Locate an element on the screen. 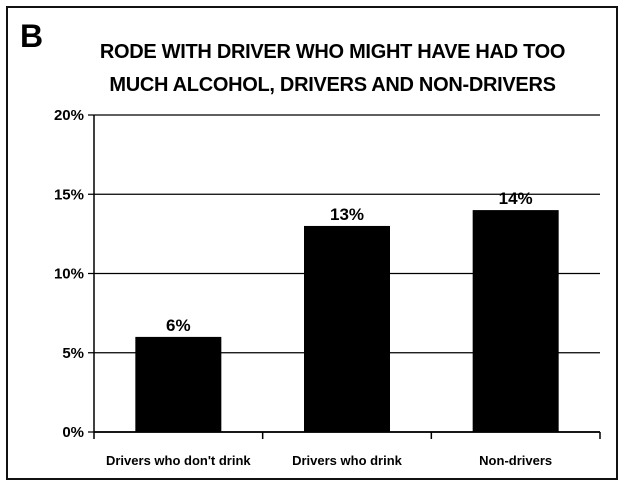  chart-title-line-1: RODE WITH DRIVER WHO MIGHT HAVE HAD TOO is located at coordinates (332, 52).